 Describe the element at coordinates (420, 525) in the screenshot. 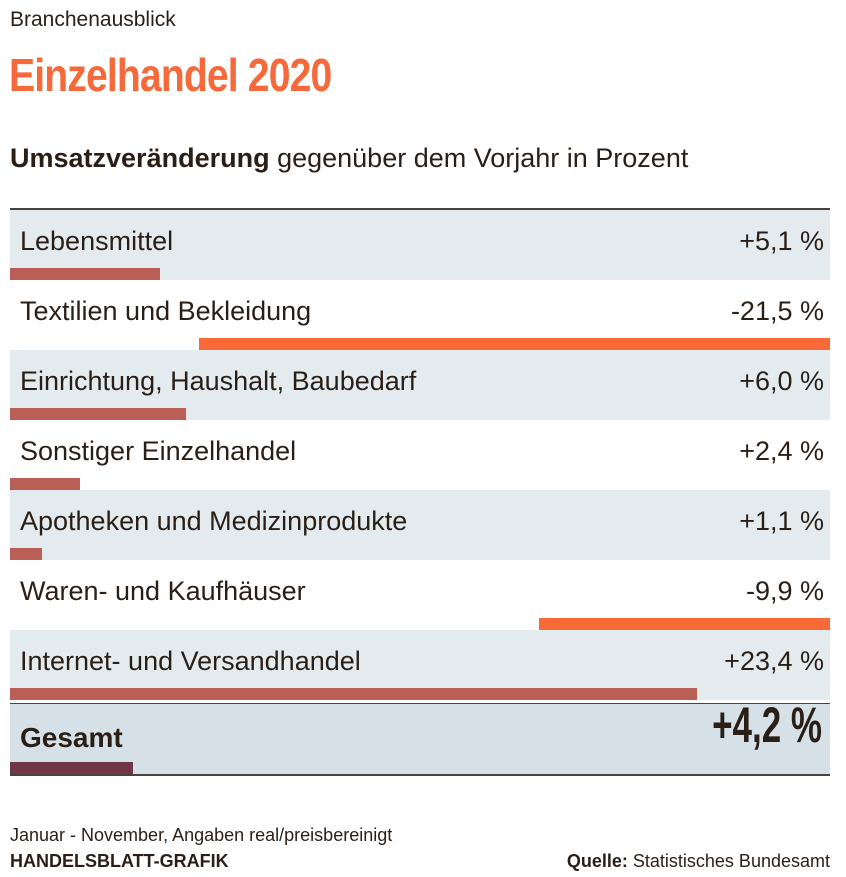

I see `bar-row: Apotheken und Medizinprodukte +1,1 %` at that location.